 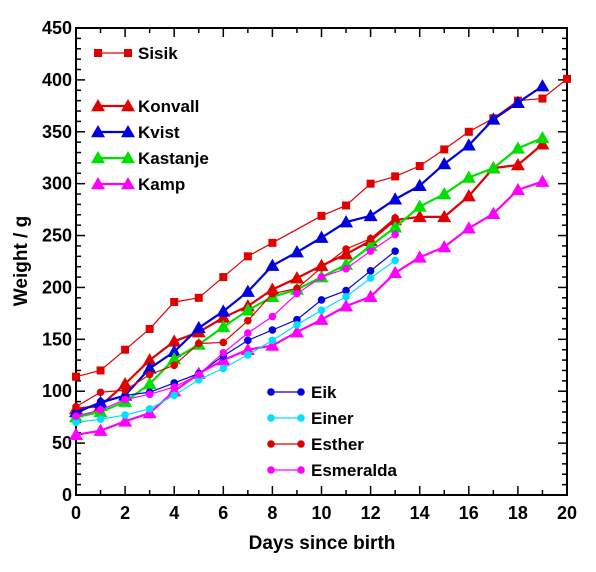 What do you see at coordinates (301, 392) in the screenshot?
I see `legend-marker-eik` at bounding box center [301, 392].